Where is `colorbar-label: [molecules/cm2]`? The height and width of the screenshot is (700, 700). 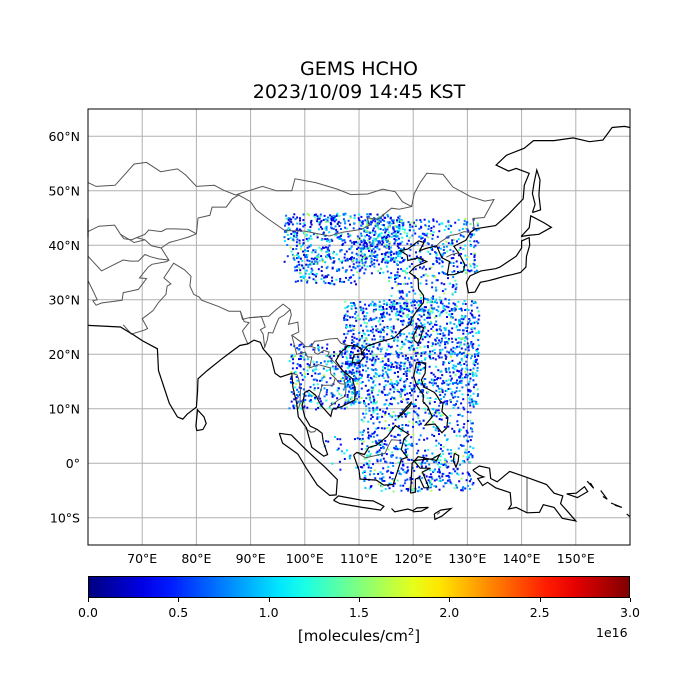 colorbar-label: [molecules/cm2] is located at coordinates (359, 636).